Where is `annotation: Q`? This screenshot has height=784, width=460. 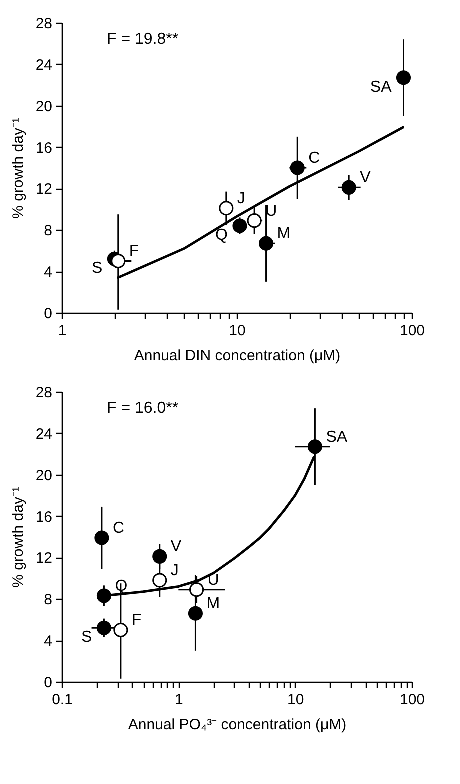 annotation: Q is located at coordinates (222, 235).